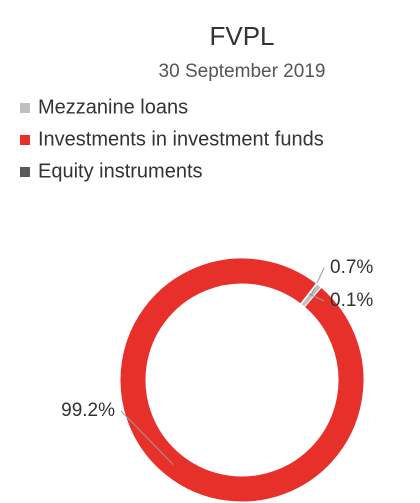 The height and width of the screenshot is (503, 420). Describe the element at coordinates (120, 171) in the screenshot. I see `legend-label: Equity instruments` at that location.